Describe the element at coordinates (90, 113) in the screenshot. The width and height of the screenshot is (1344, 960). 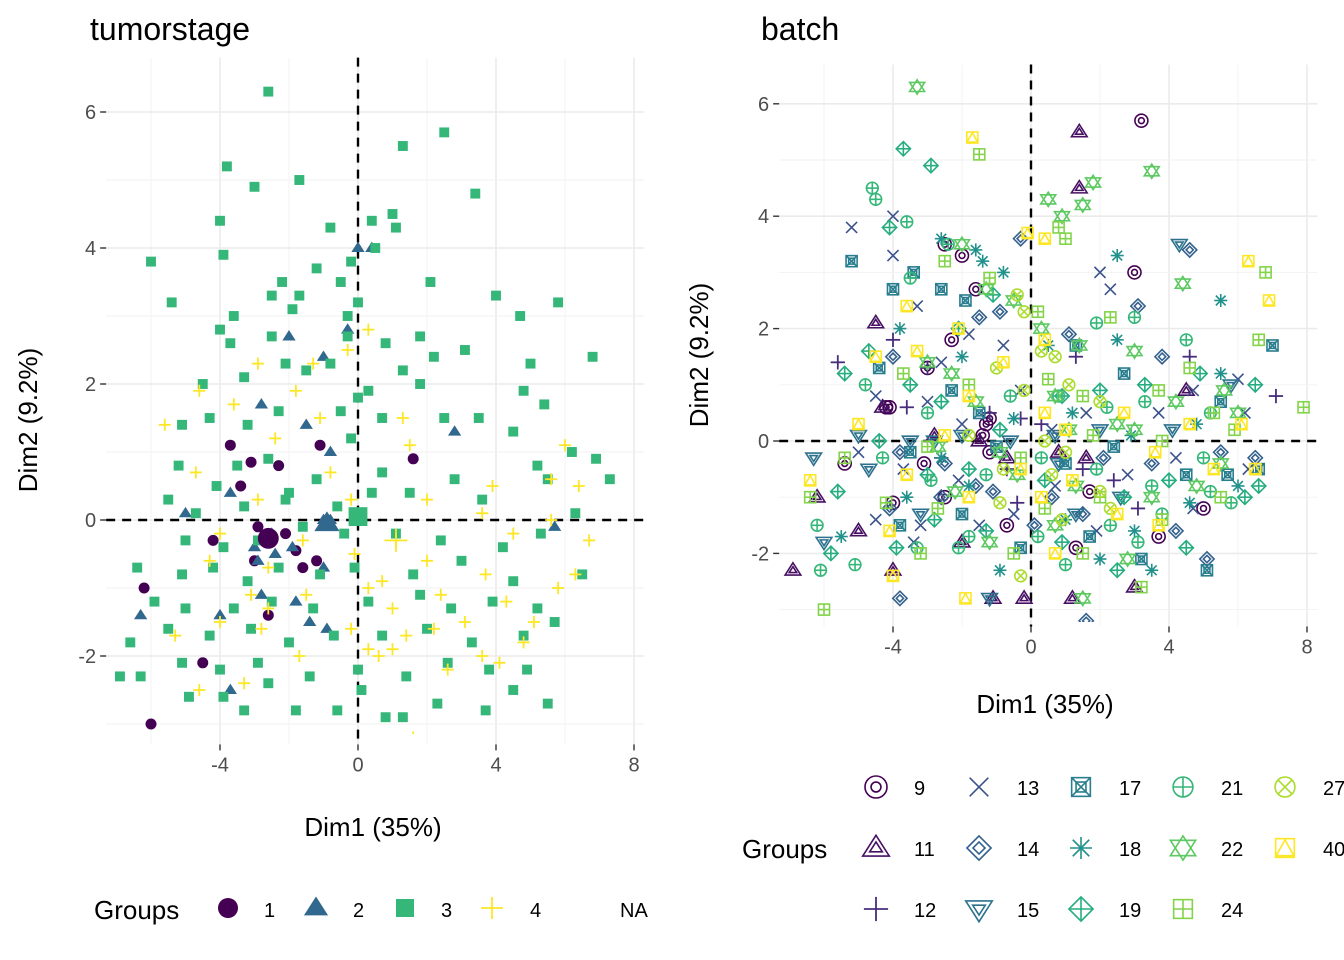
I see `y-tick-label: 6` at that location.